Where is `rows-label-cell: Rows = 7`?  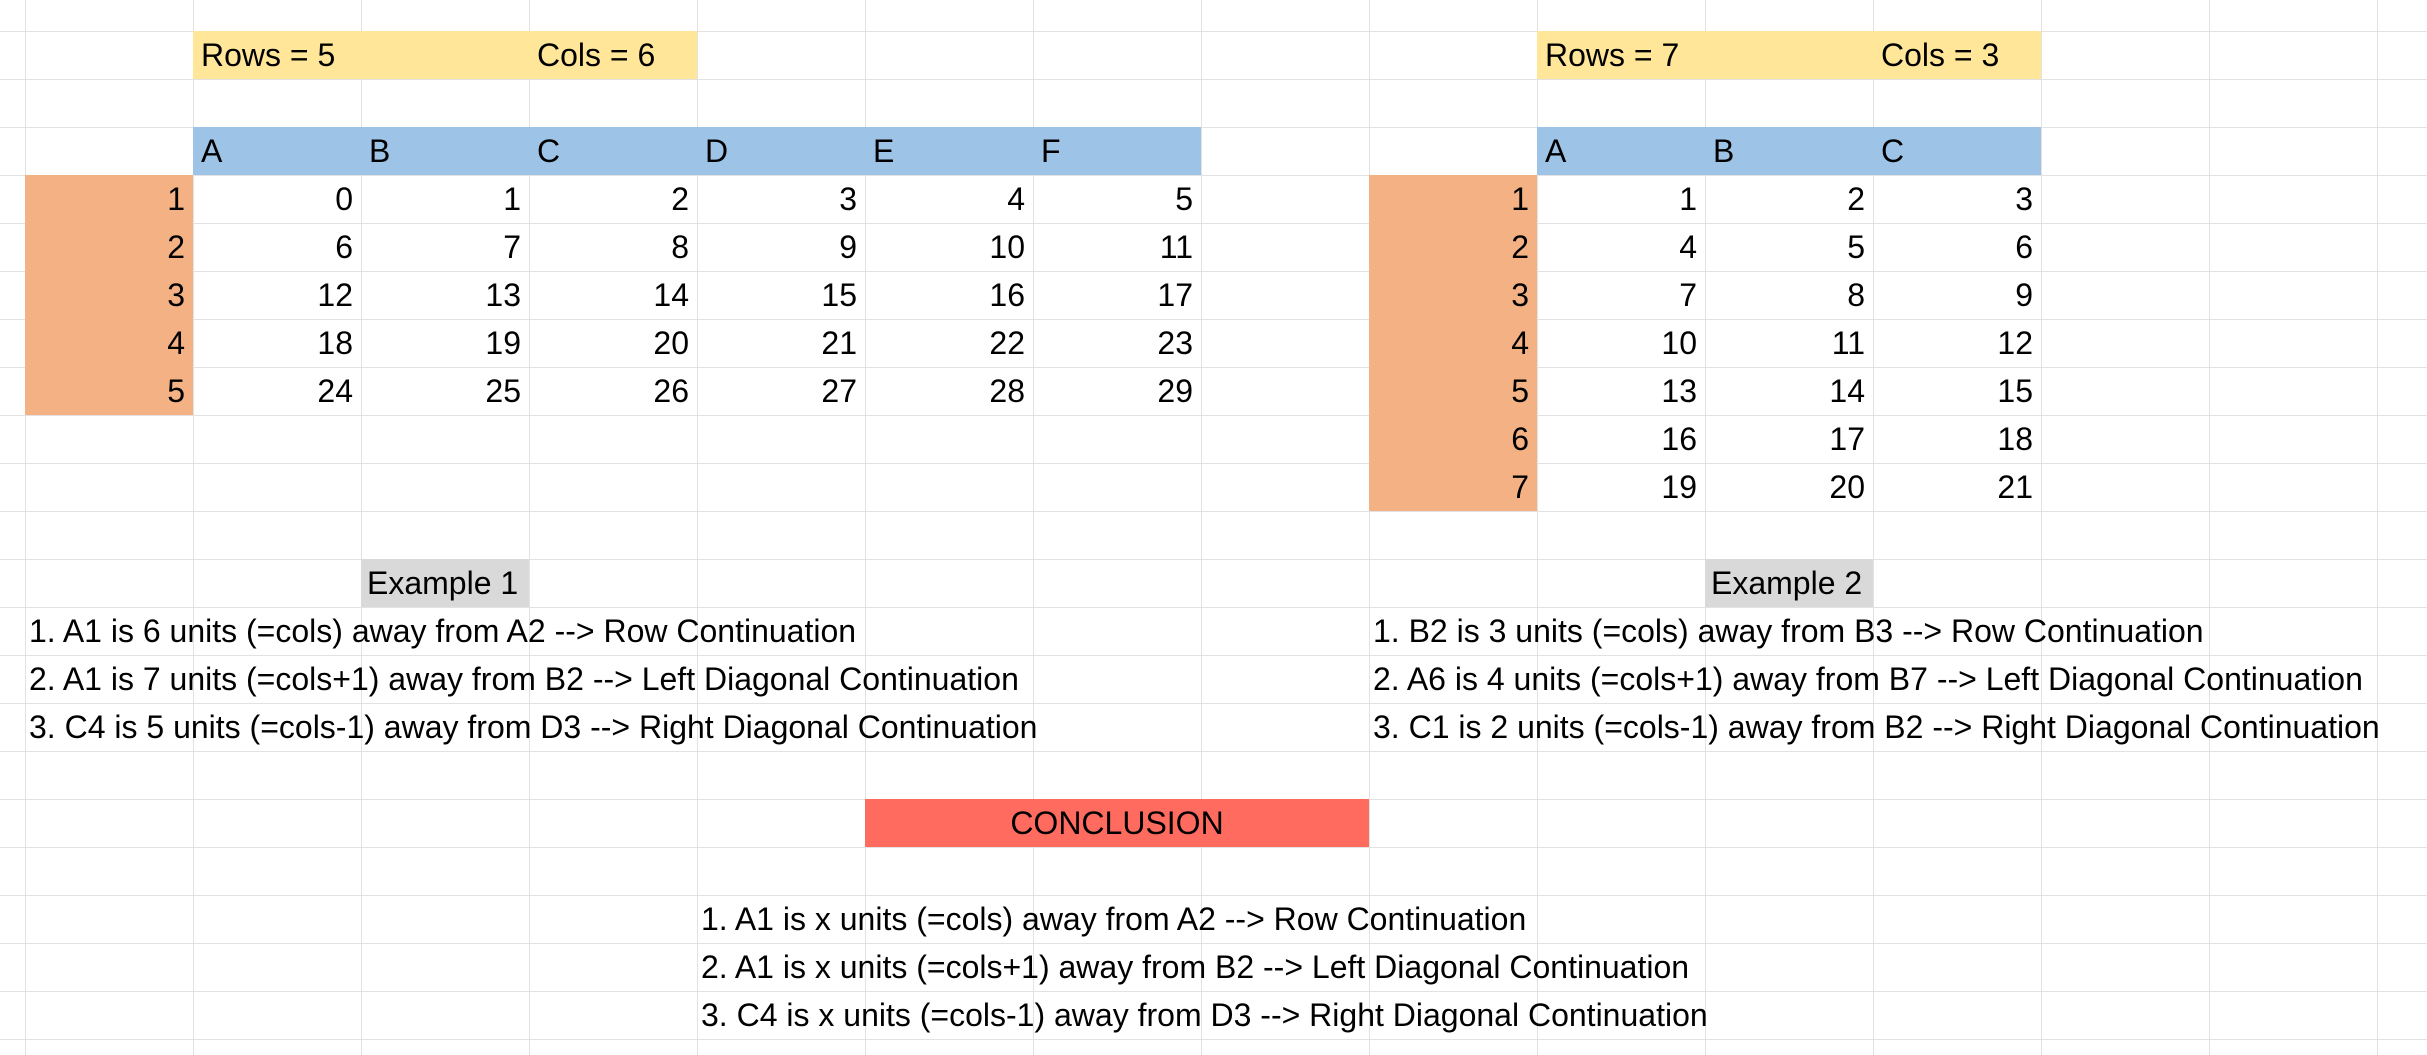
rows-label-cell: Rows = 7 is located at coordinates (1705, 55).